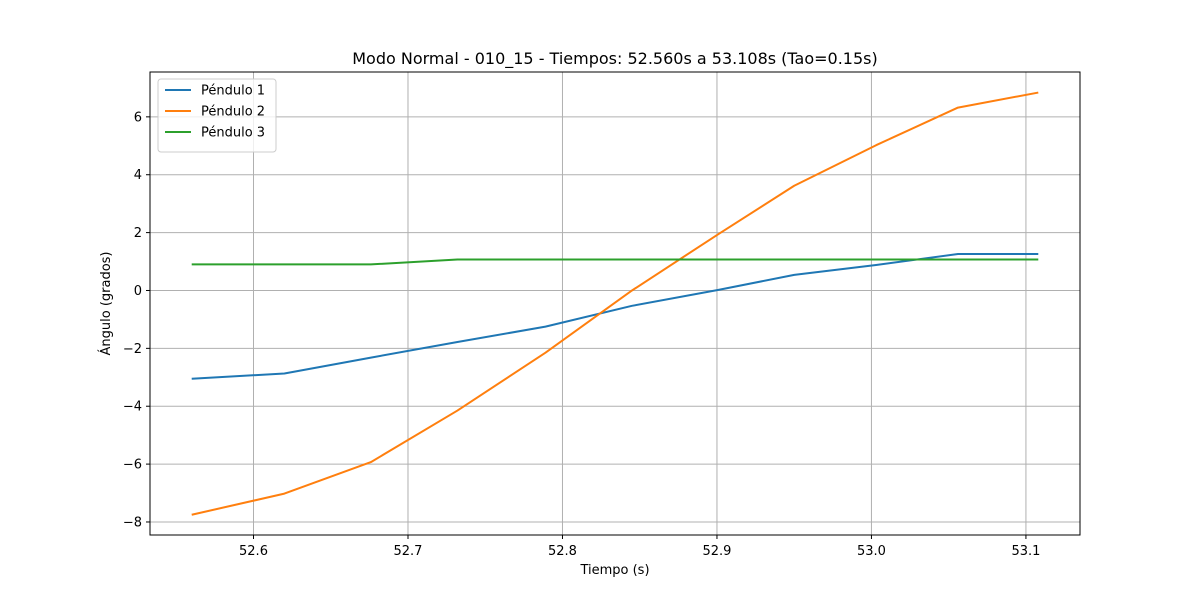 This screenshot has height=600, width=1200. I want to click on legend-label: Péndulo 3, so click(233, 133).